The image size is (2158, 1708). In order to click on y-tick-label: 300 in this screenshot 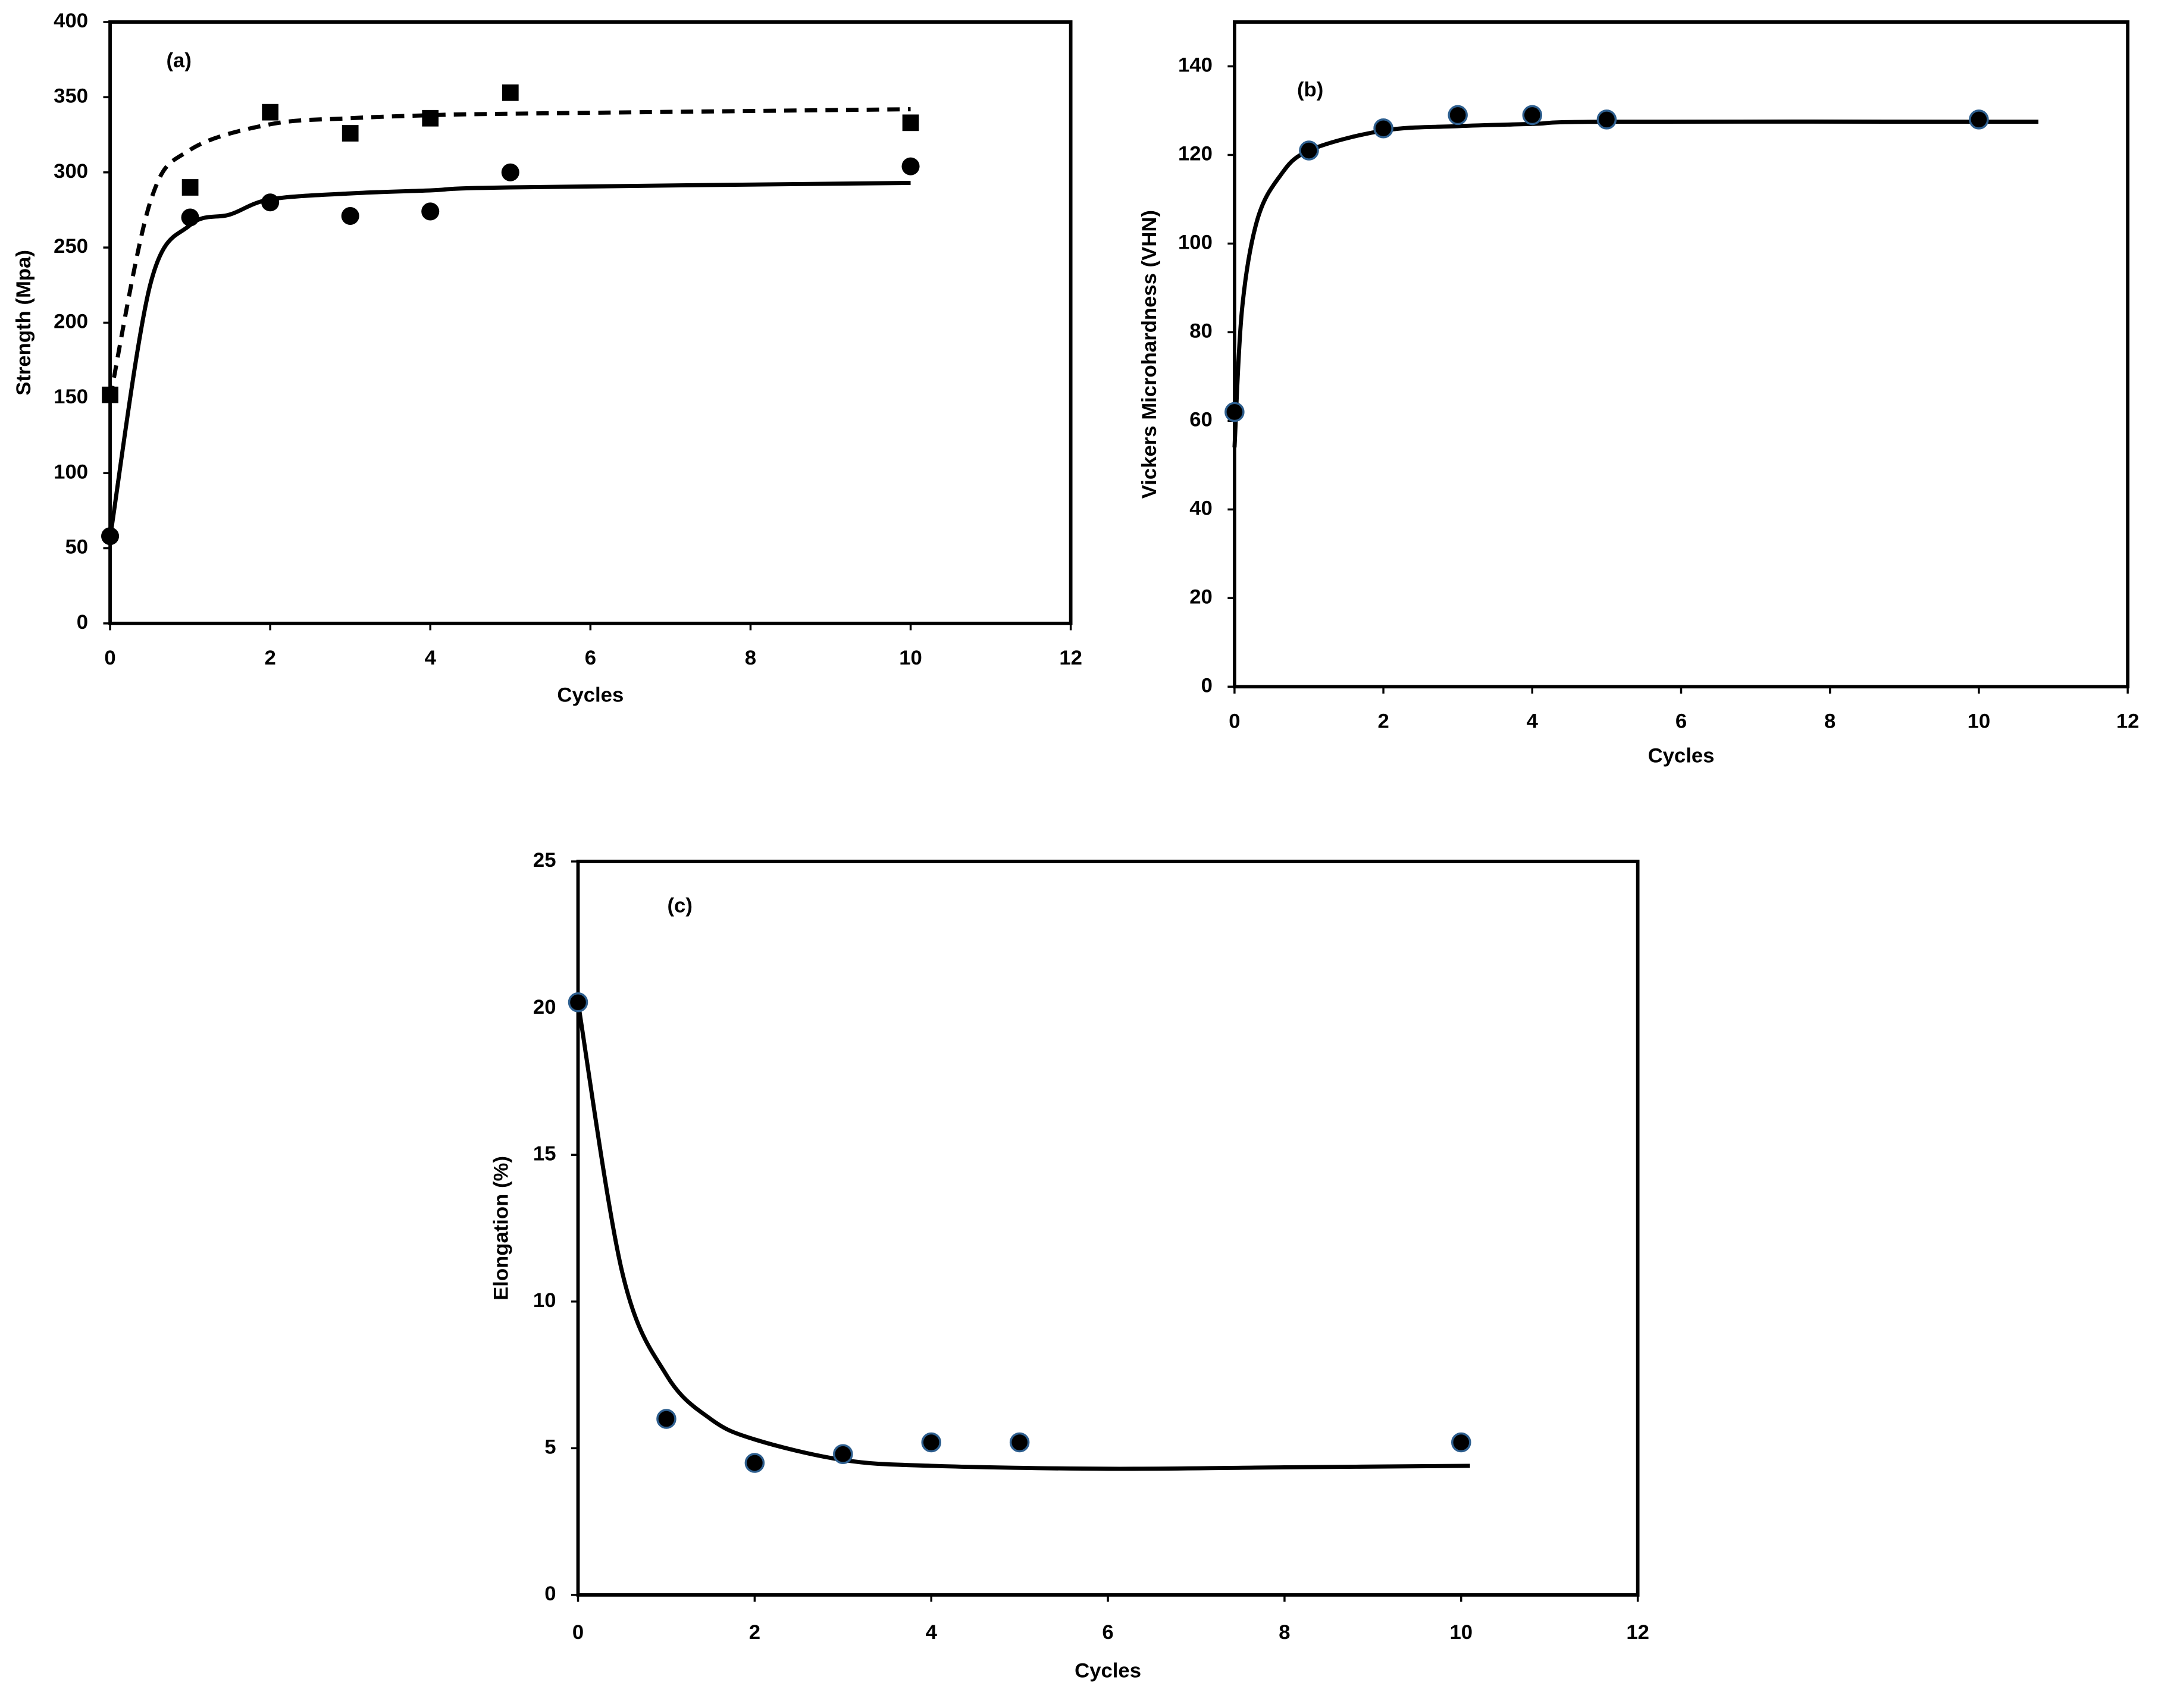, I will do `click(71, 171)`.